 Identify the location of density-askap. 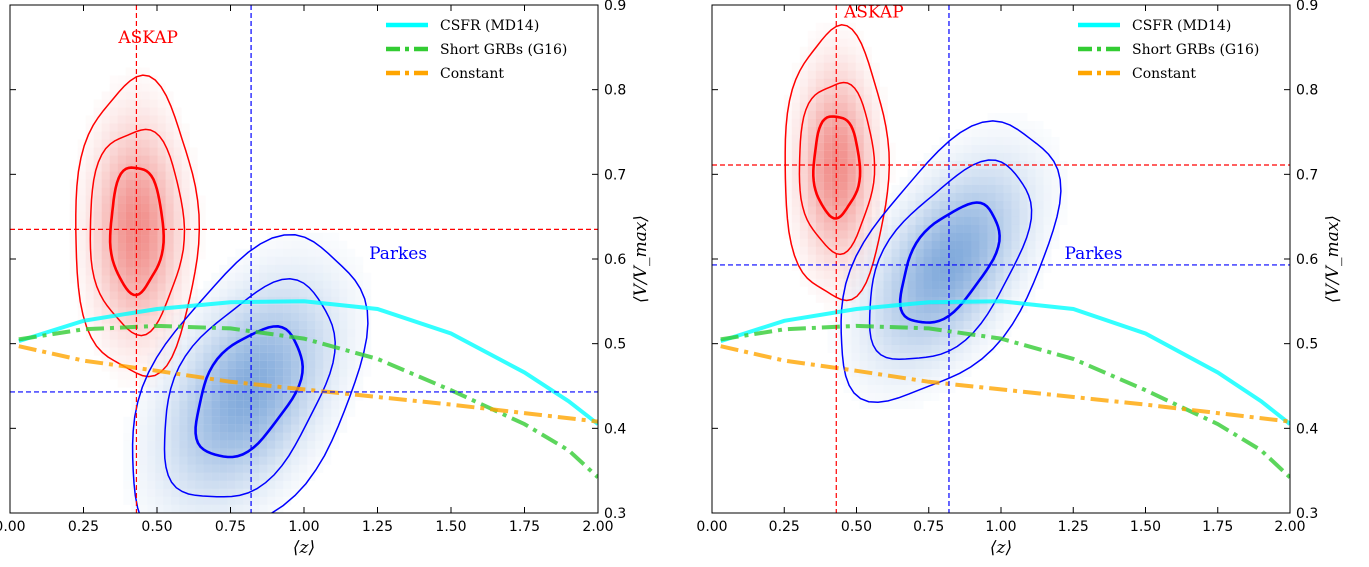
(835, 170).